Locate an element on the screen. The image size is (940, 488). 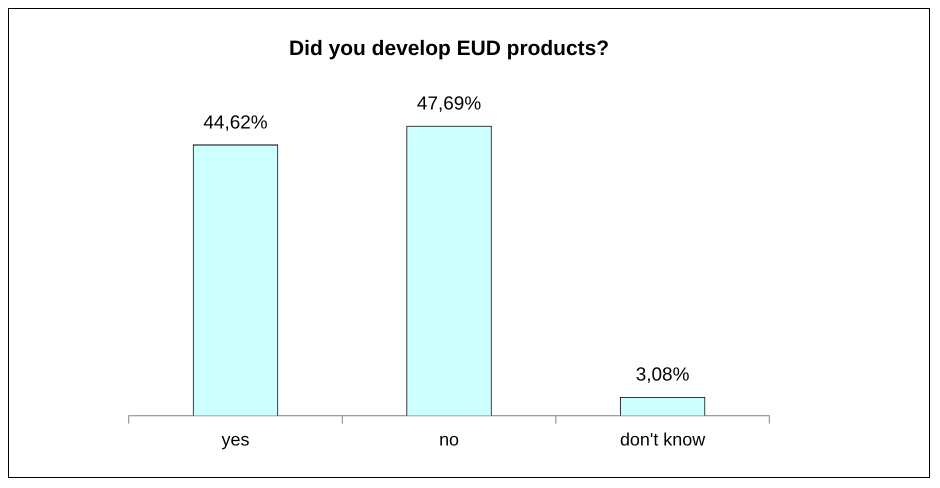
data-label: 47,69% is located at coordinates (449, 104).